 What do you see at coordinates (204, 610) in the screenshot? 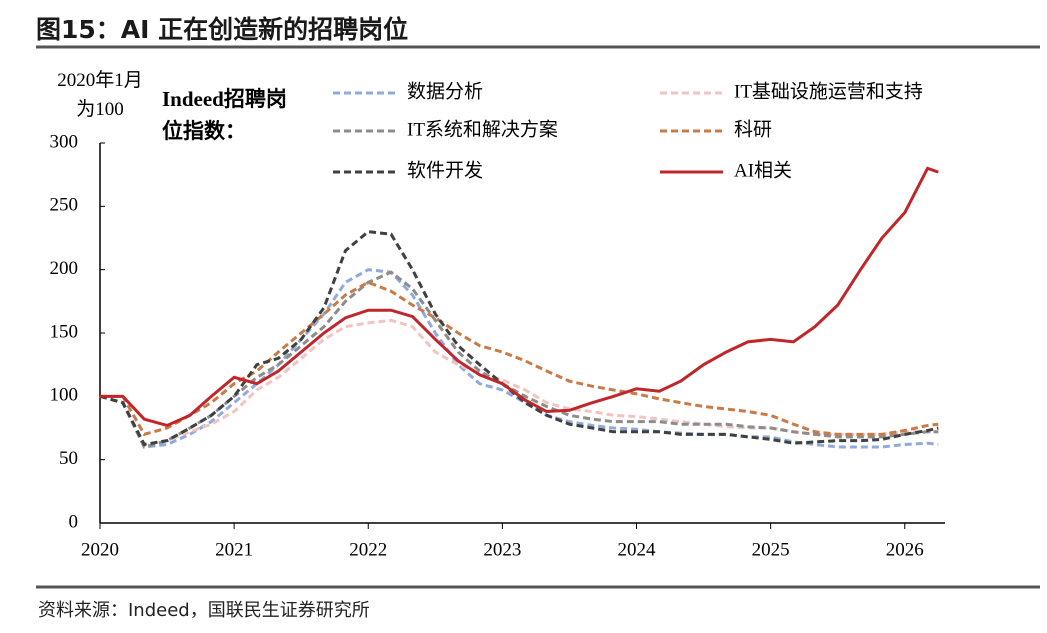
I see `source-note: 资料来源：Indeed，国联民生证券研究所` at bounding box center [204, 610].